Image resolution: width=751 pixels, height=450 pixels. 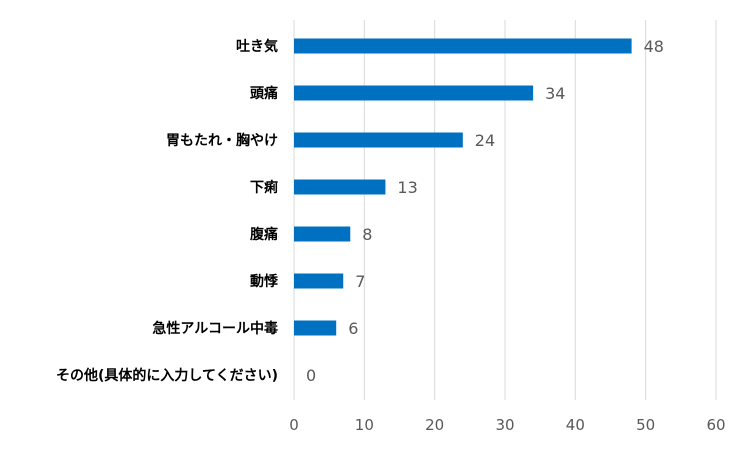 What do you see at coordinates (504, 425) in the screenshot?
I see `x-tick-label: 30` at bounding box center [504, 425].